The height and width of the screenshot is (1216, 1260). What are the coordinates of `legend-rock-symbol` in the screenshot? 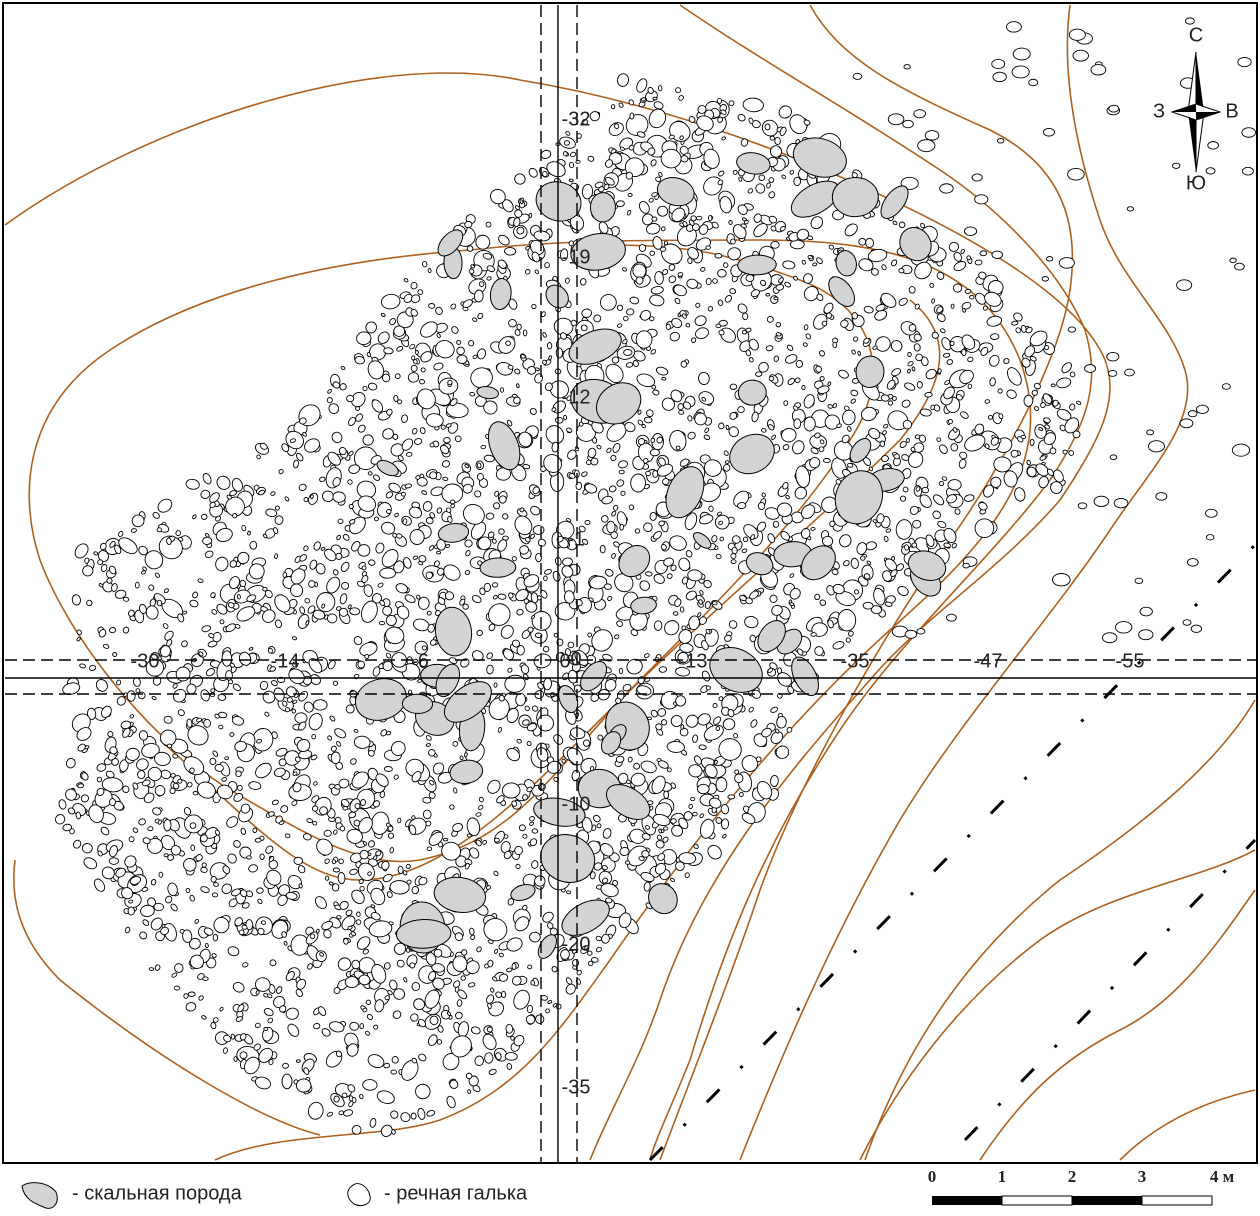 It's located at (39, 1195).